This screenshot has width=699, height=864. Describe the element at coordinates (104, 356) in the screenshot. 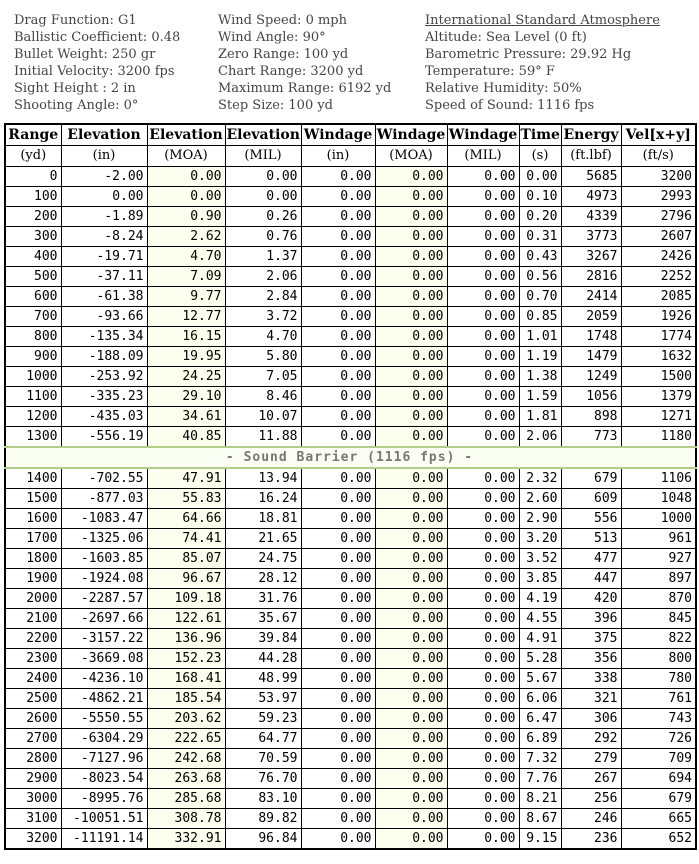

I see `table-cell: -188.09` at that location.